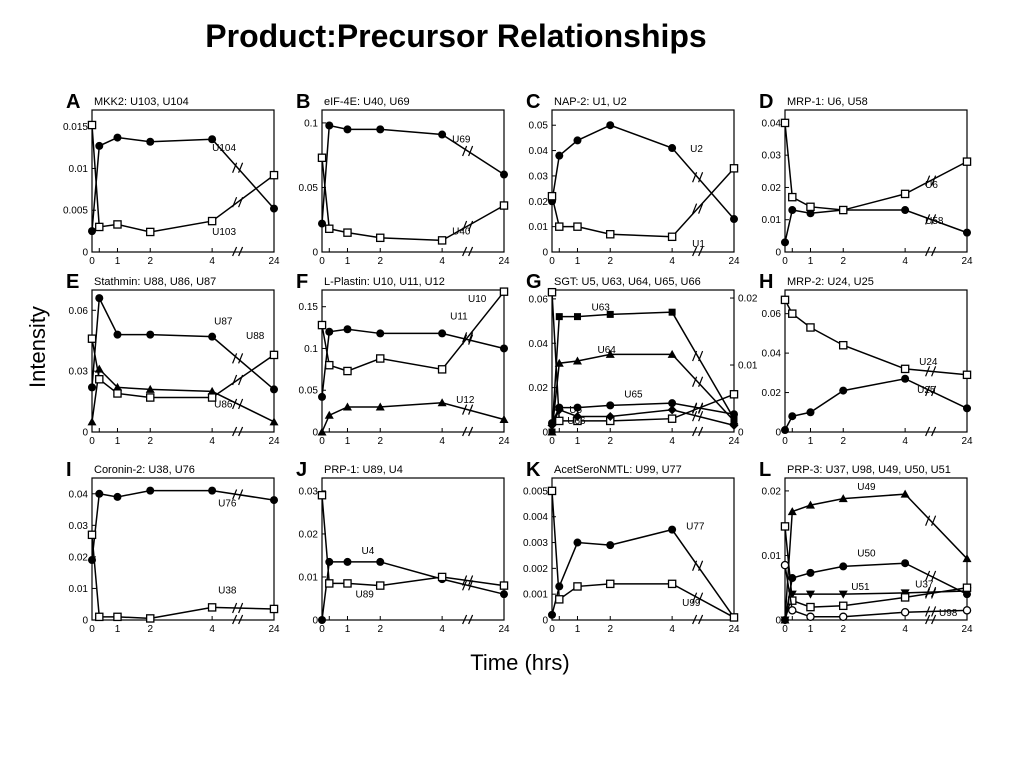 This screenshot has width=1024, height=768. Describe the element at coordinates (766, 282) in the screenshot. I see `panel-letter: H` at that location.